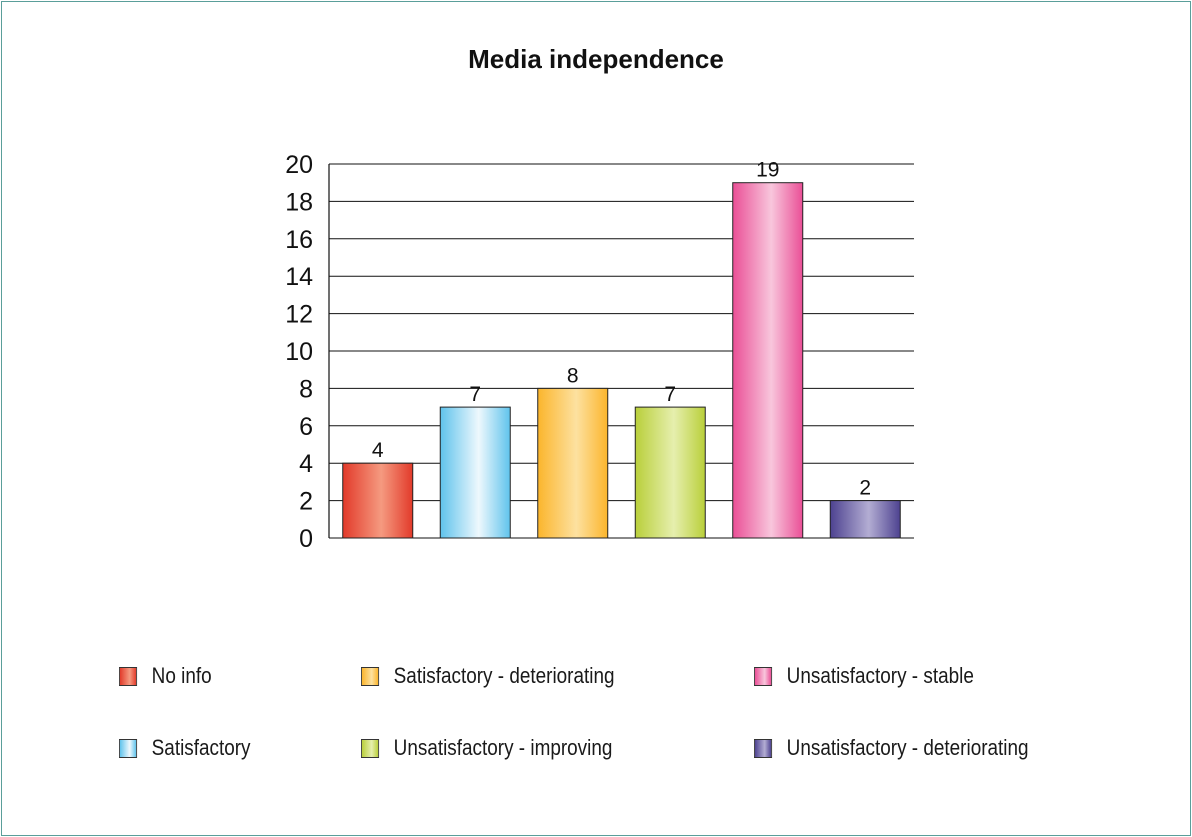 Image resolution: width=1192 pixels, height=837 pixels. What do you see at coordinates (503, 747) in the screenshot?
I see `legend-label: Unsatisfactory - improving` at bounding box center [503, 747].